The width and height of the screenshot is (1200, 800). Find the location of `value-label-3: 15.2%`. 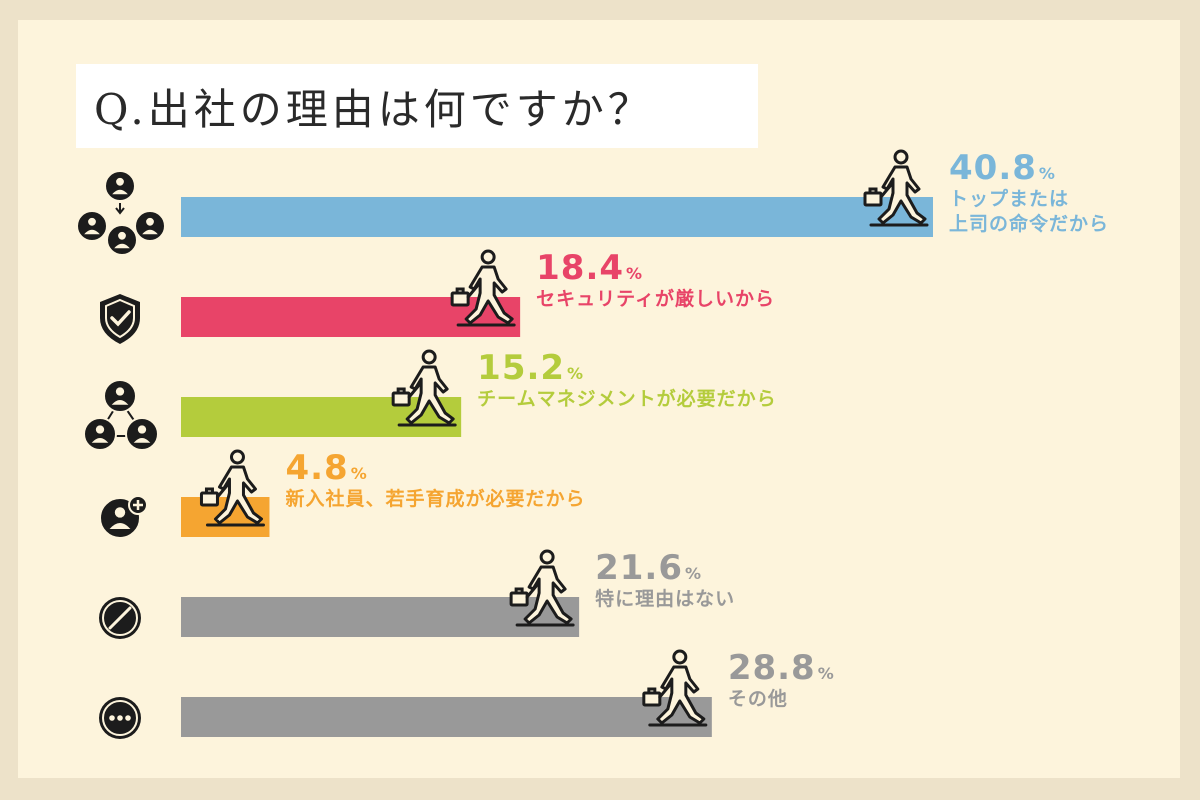

value-label-3: 15.2% is located at coordinates (530, 368).